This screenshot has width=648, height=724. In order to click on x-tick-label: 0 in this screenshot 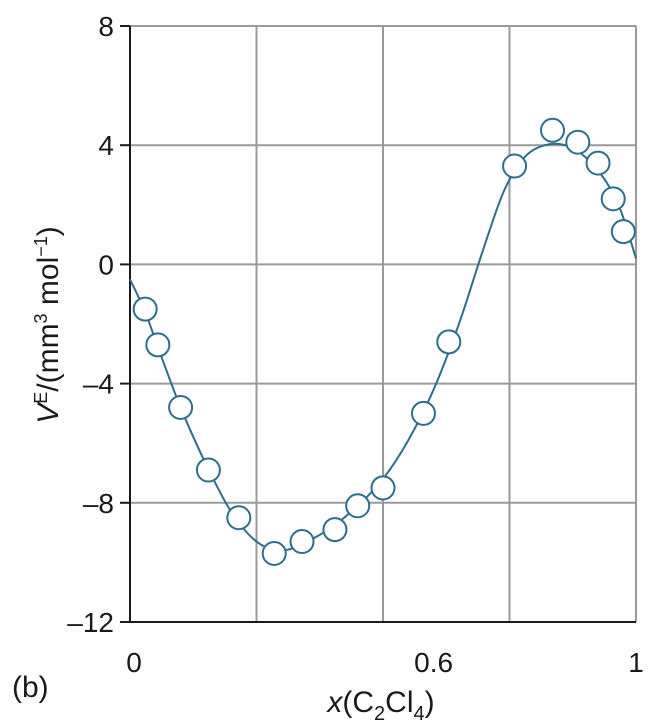, I will do `click(134, 662)`.